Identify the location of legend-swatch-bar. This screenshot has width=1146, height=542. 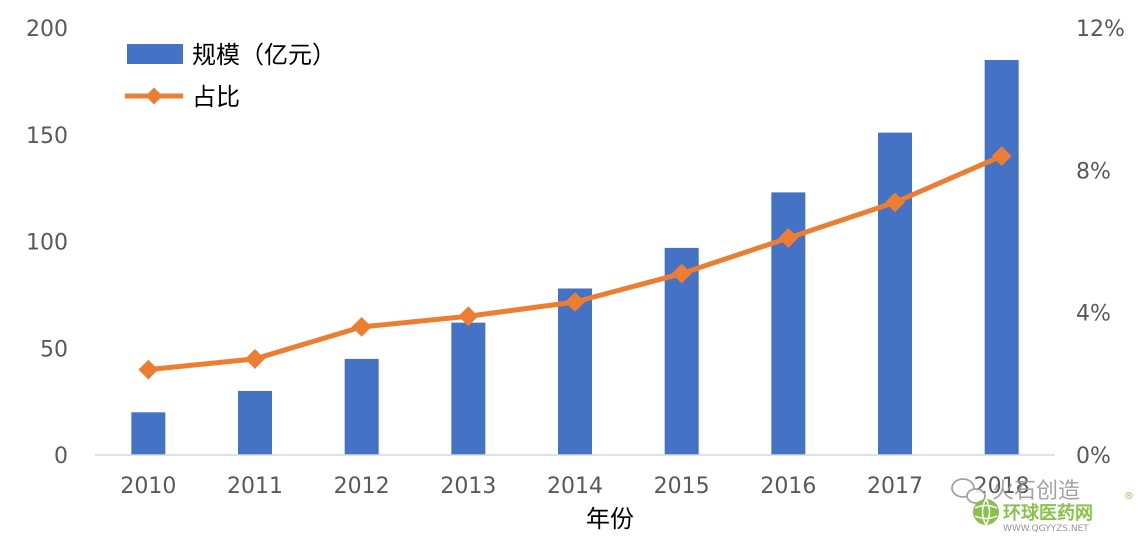
(155, 54).